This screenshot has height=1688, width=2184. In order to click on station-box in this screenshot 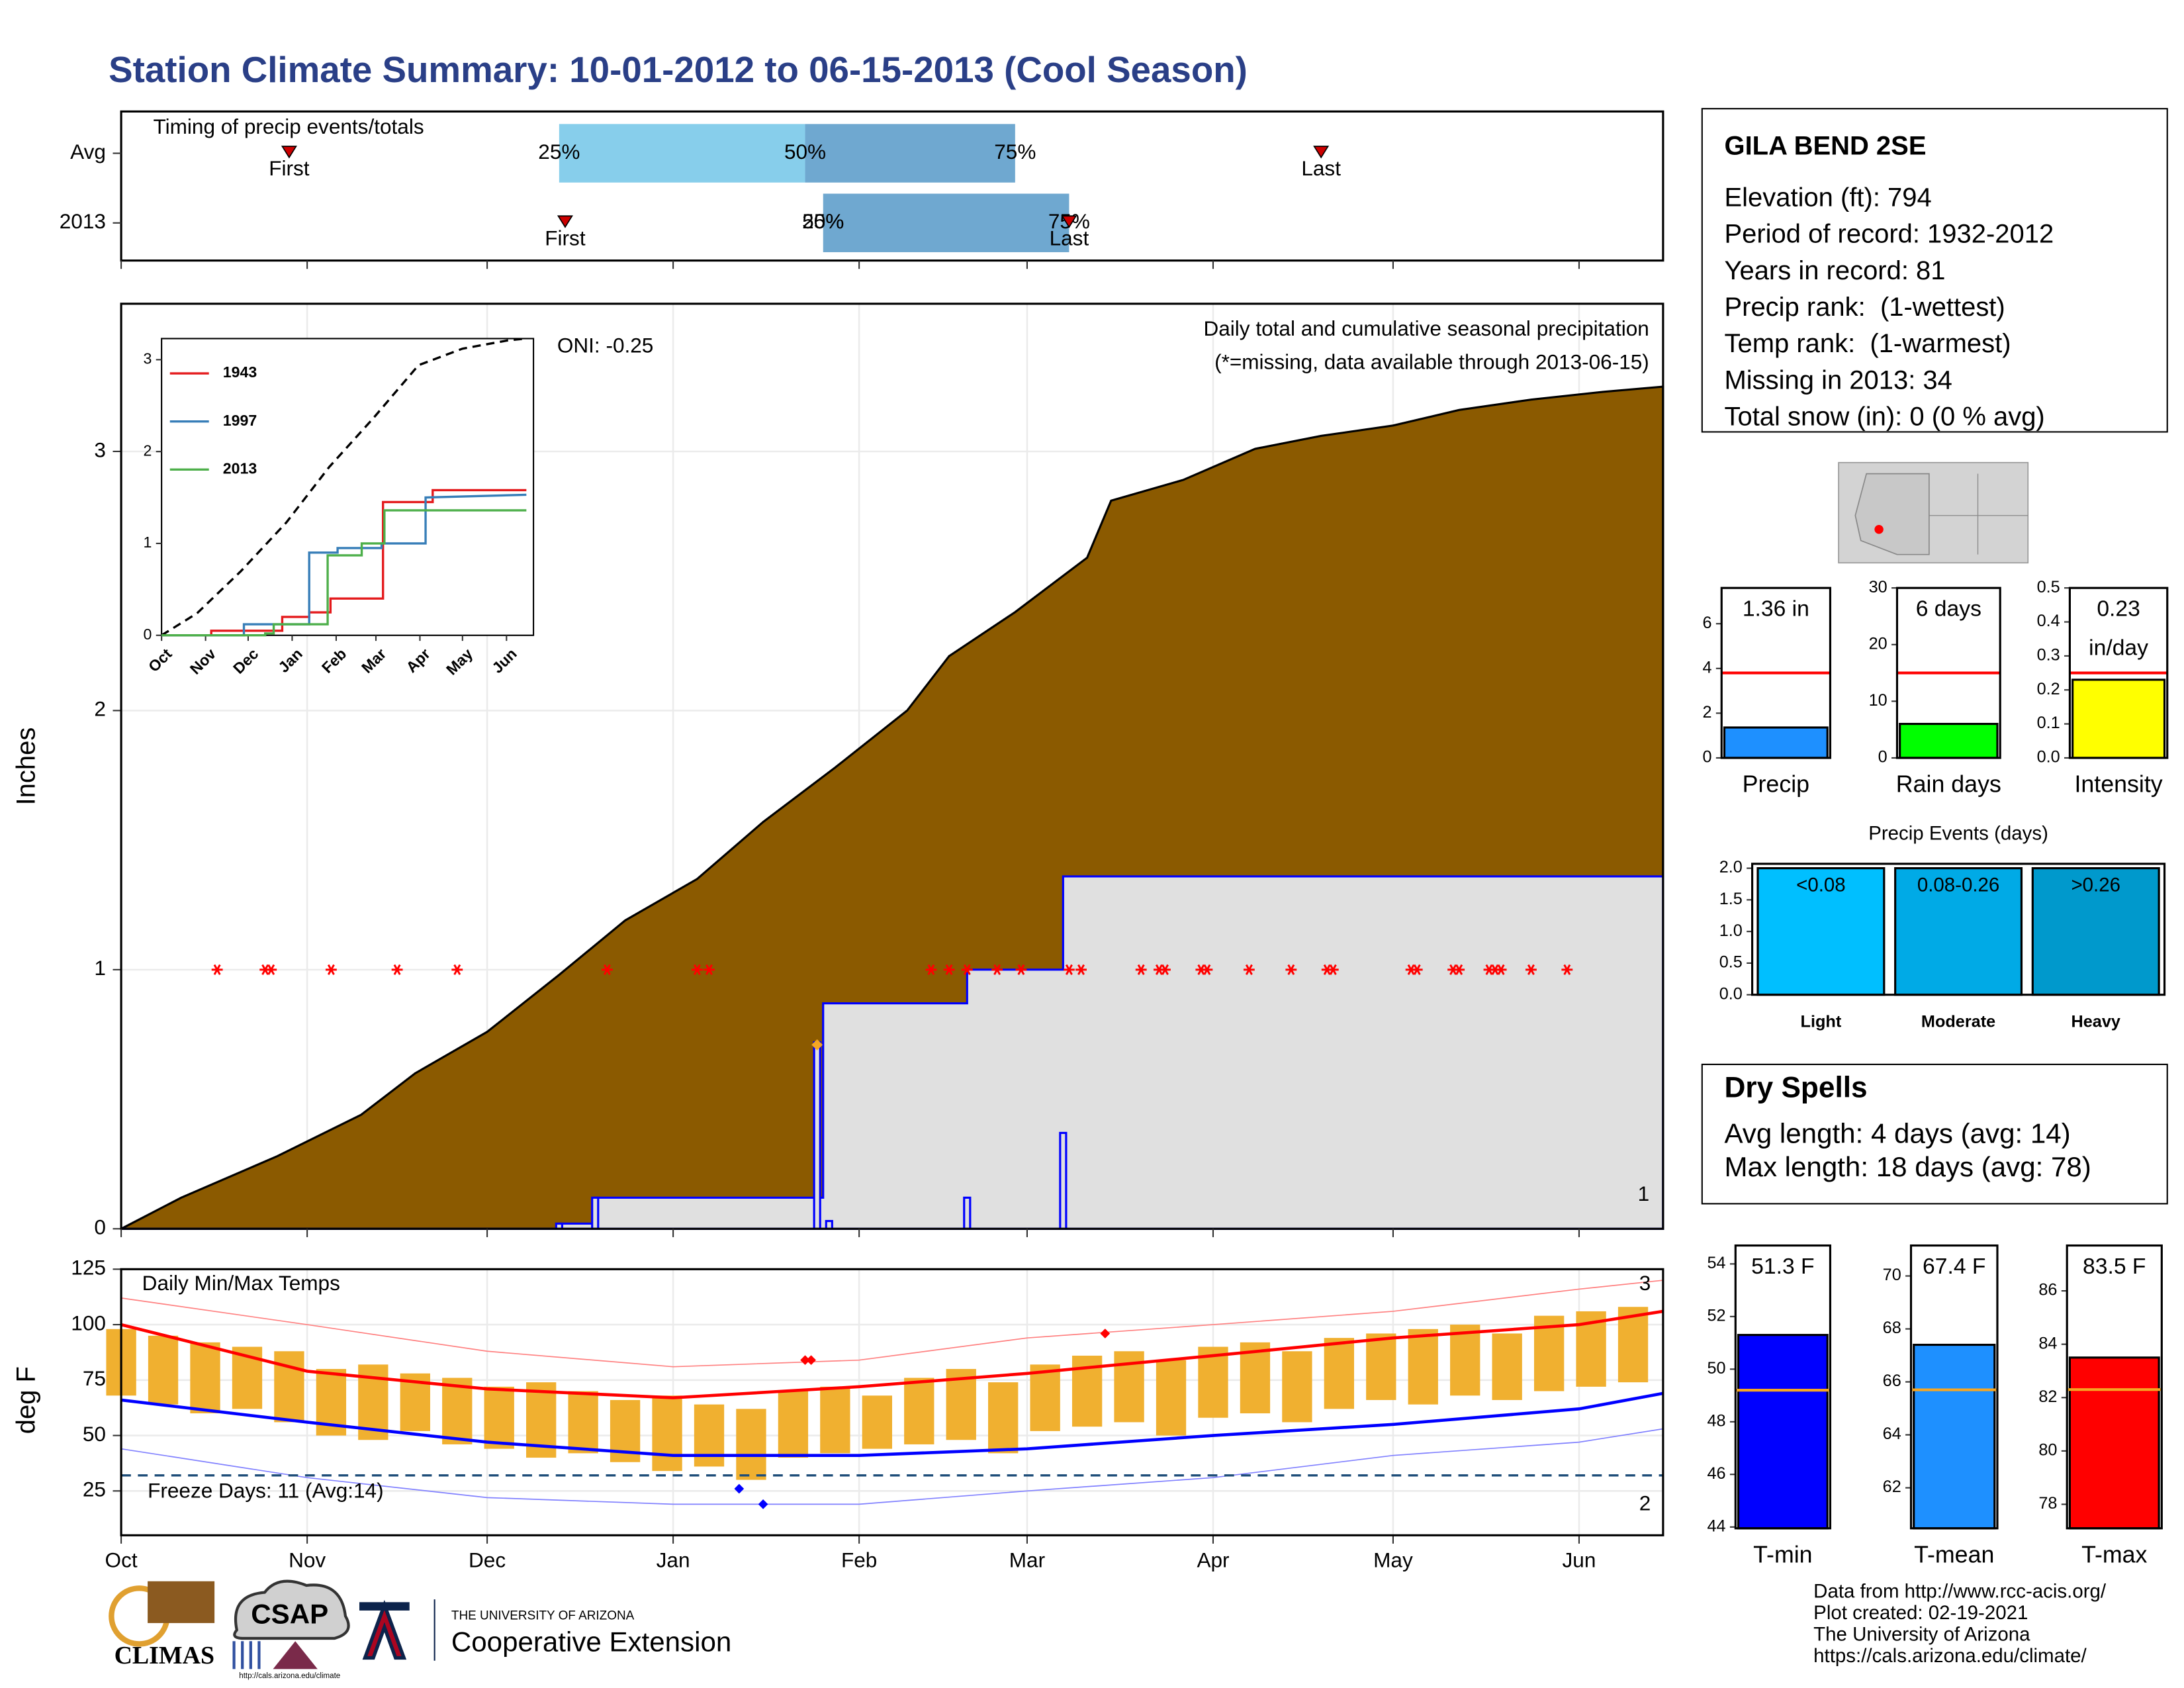, I will do `click(1934, 270)`.